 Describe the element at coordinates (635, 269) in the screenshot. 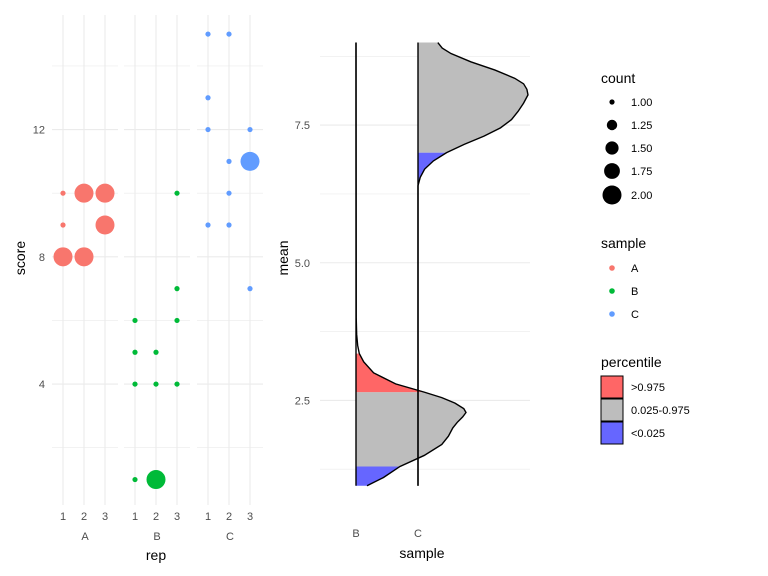

I see `sample-legend-label: A` at that location.